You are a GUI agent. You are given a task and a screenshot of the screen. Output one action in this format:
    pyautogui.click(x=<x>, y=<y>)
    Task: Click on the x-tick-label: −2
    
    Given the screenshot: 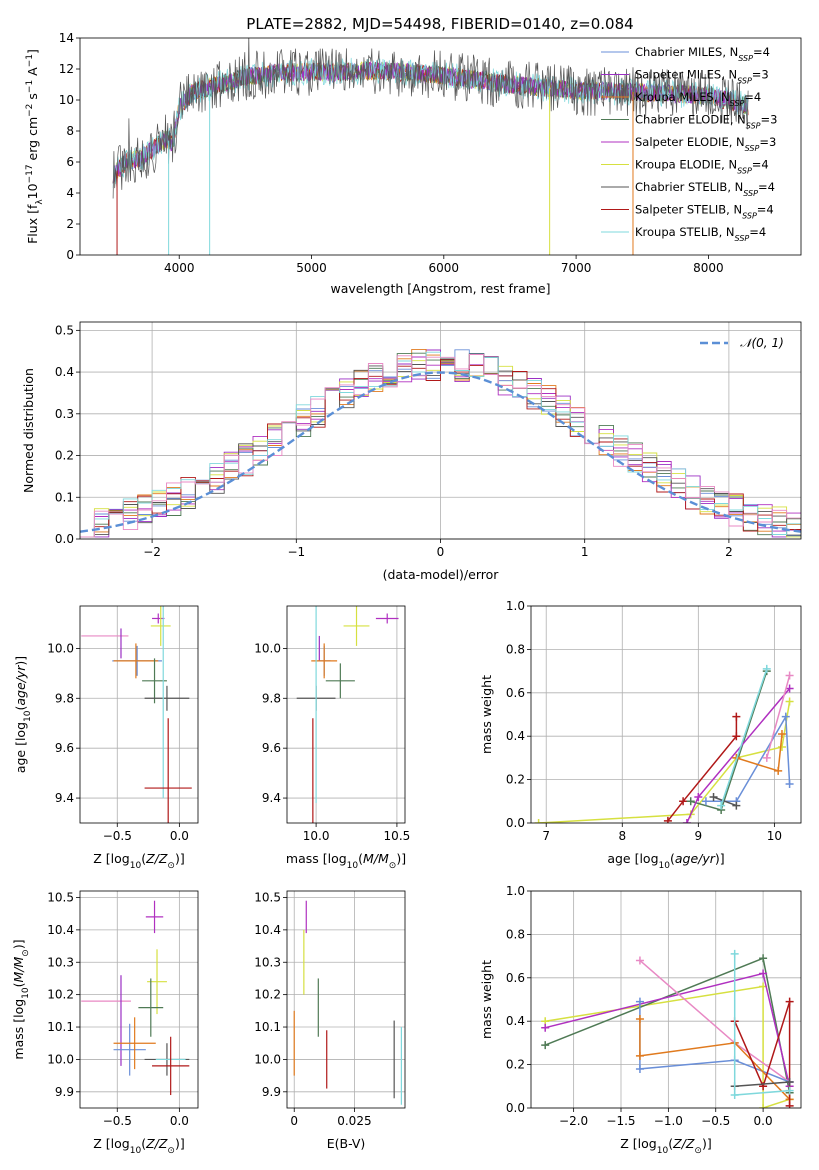 What is the action you would take?
    pyautogui.click(x=152, y=552)
    